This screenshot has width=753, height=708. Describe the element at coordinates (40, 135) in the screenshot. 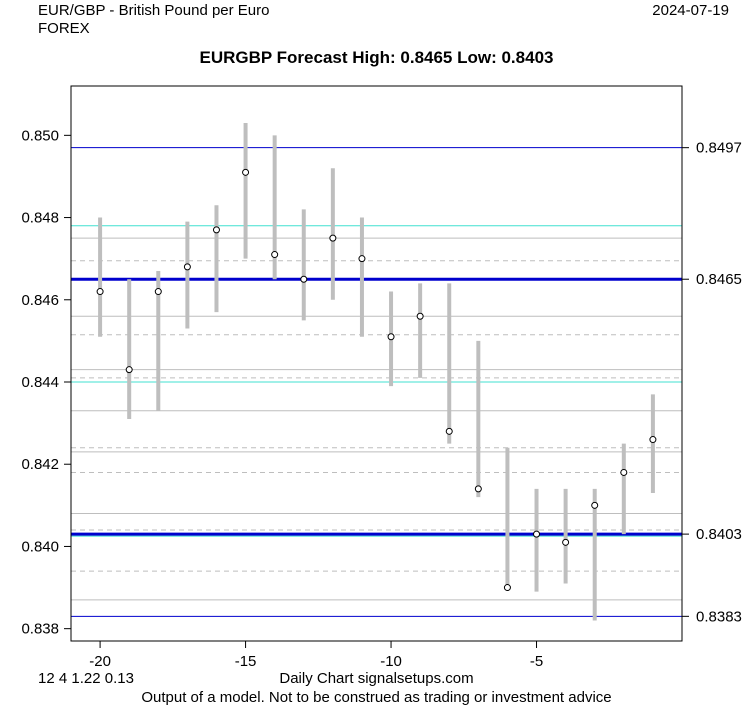

I see `y-tick-label: 0.850` at that location.